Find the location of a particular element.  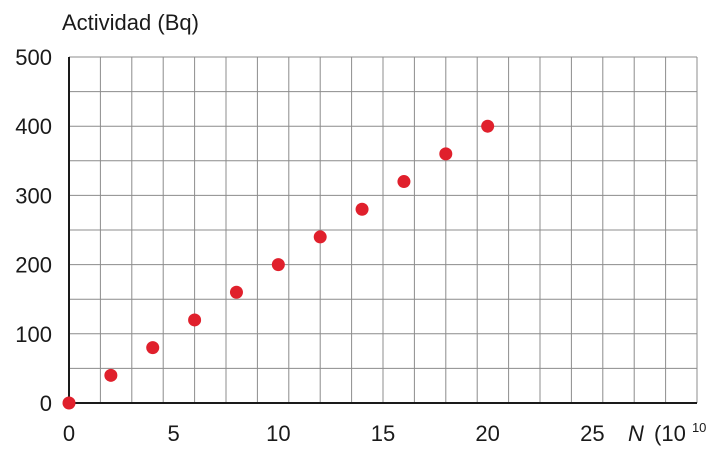

x-tick-label: 10 is located at coordinates (278, 433).